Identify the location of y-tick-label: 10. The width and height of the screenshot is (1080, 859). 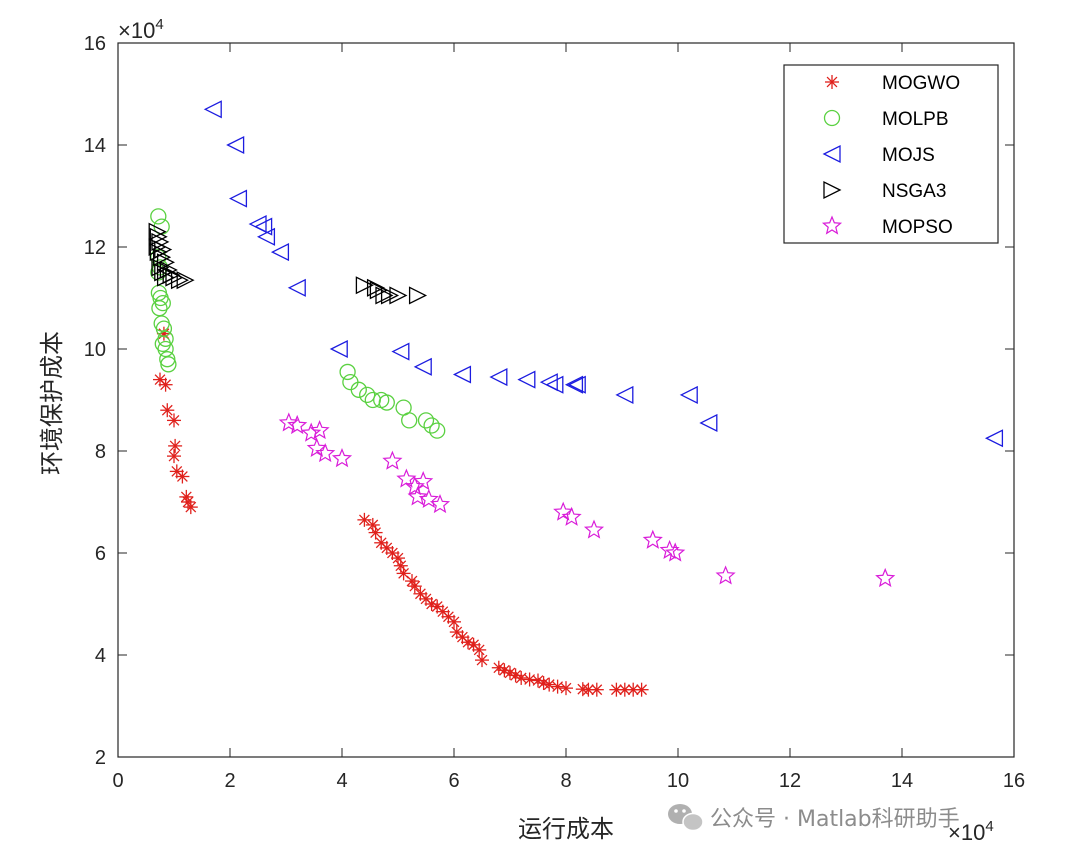
(95, 350).